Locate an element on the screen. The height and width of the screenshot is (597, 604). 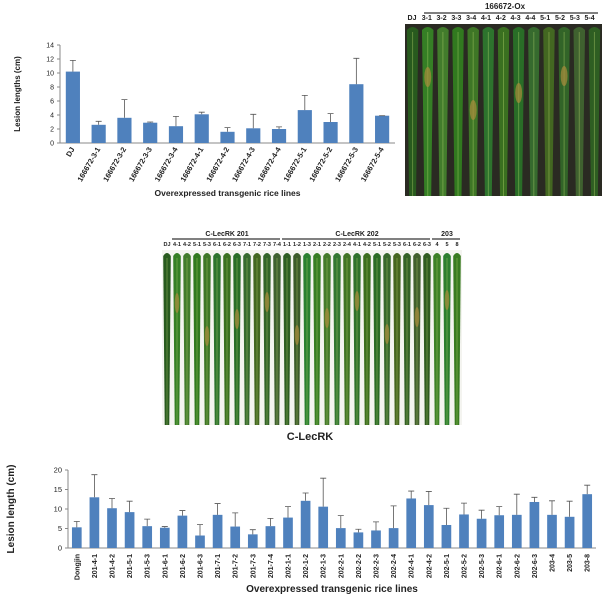
leaf-label: 1-3 is located at coordinates (307, 245).